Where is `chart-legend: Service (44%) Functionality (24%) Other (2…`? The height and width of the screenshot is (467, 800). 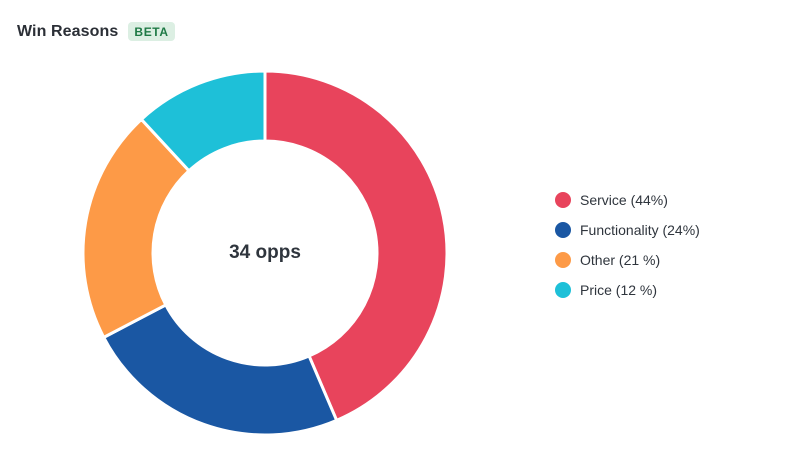
chart-legend: Service (44%) Functionality (24%) Other (2… is located at coordinates (627, 245).